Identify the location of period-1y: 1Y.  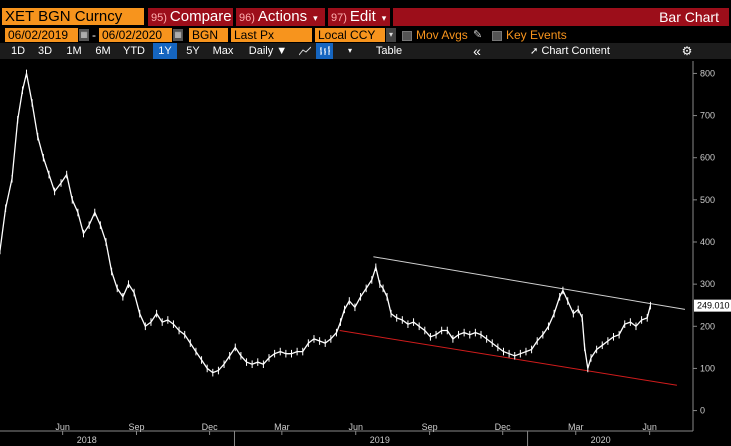
(165, 51).